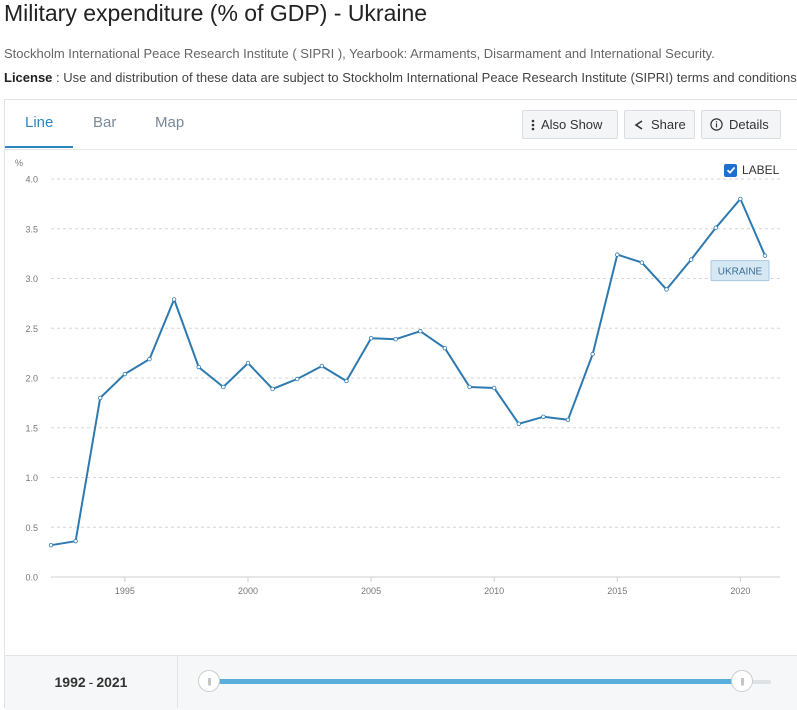 The height and width of the screenshot is (710, 797). Describe the element at coordinates (761, 170) in the screenshot. I see `label-toggle-text: LABEL` at that location.